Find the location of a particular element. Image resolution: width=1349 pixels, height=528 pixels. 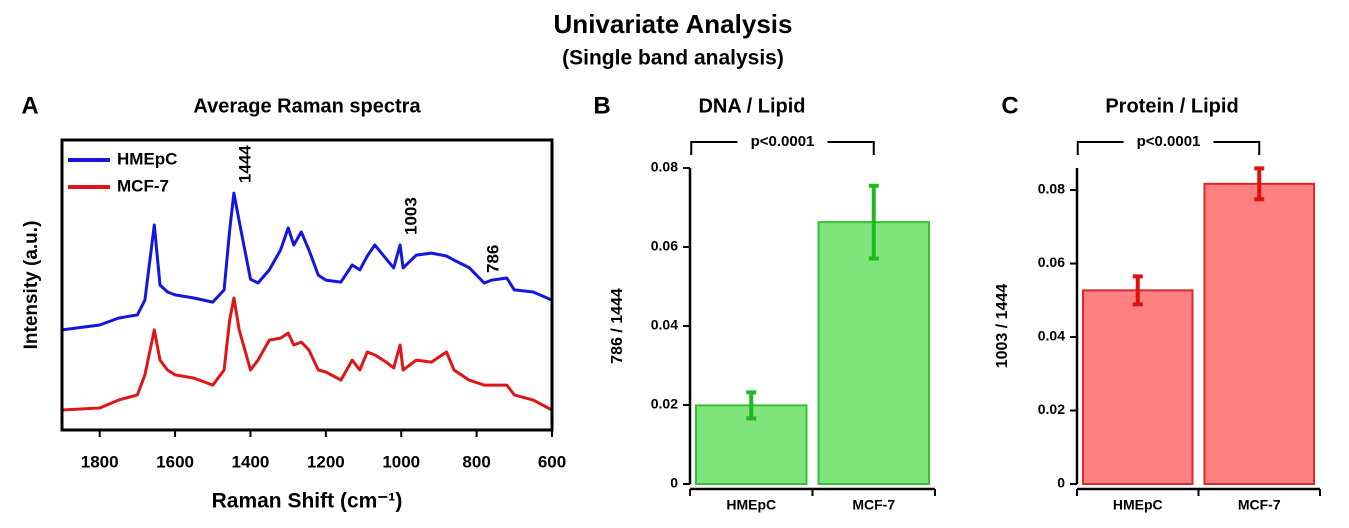

figure-subtitle: (Single band analysis) is located at coordinates (673, 58).